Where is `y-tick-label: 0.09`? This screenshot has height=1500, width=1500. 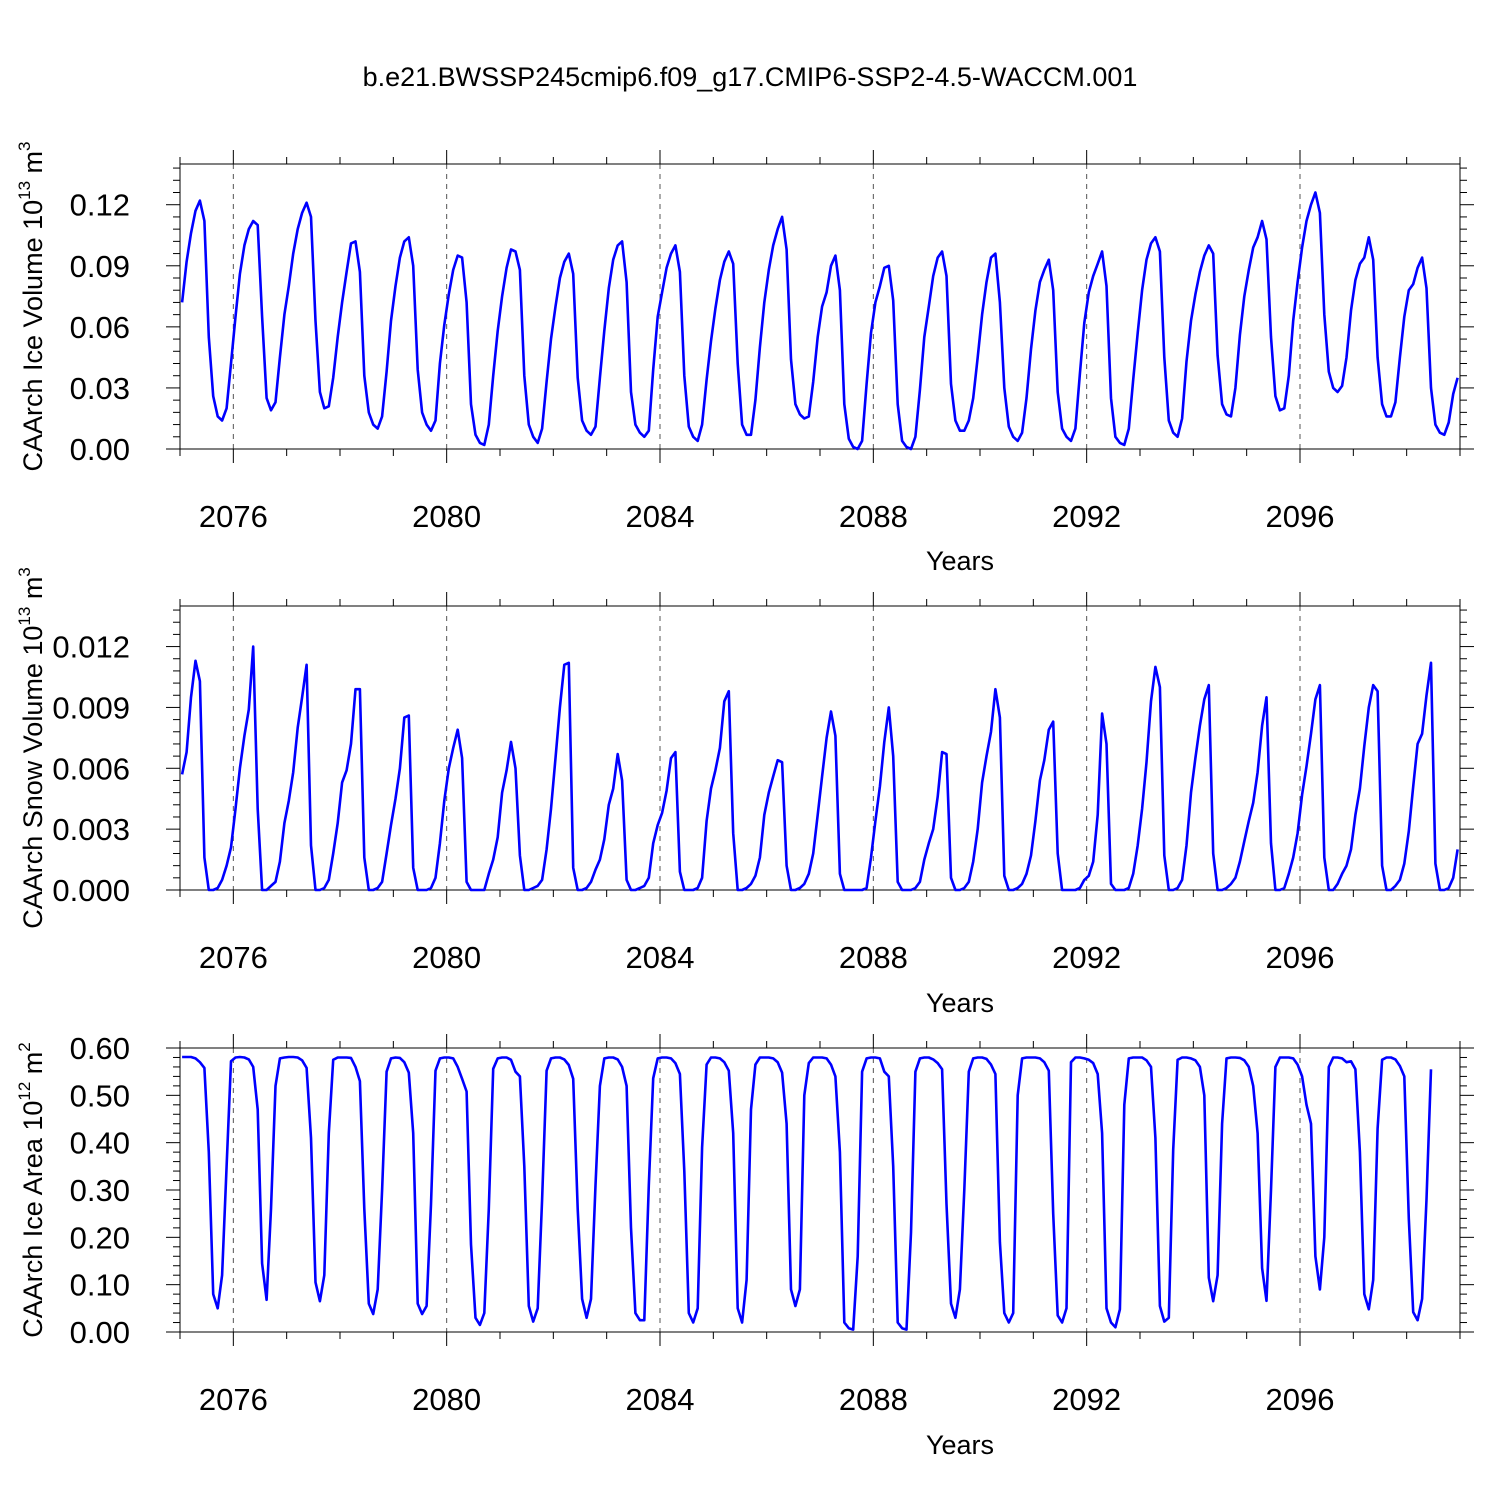 y-tick-label: 0.09 is located at coordinates (100, 266).